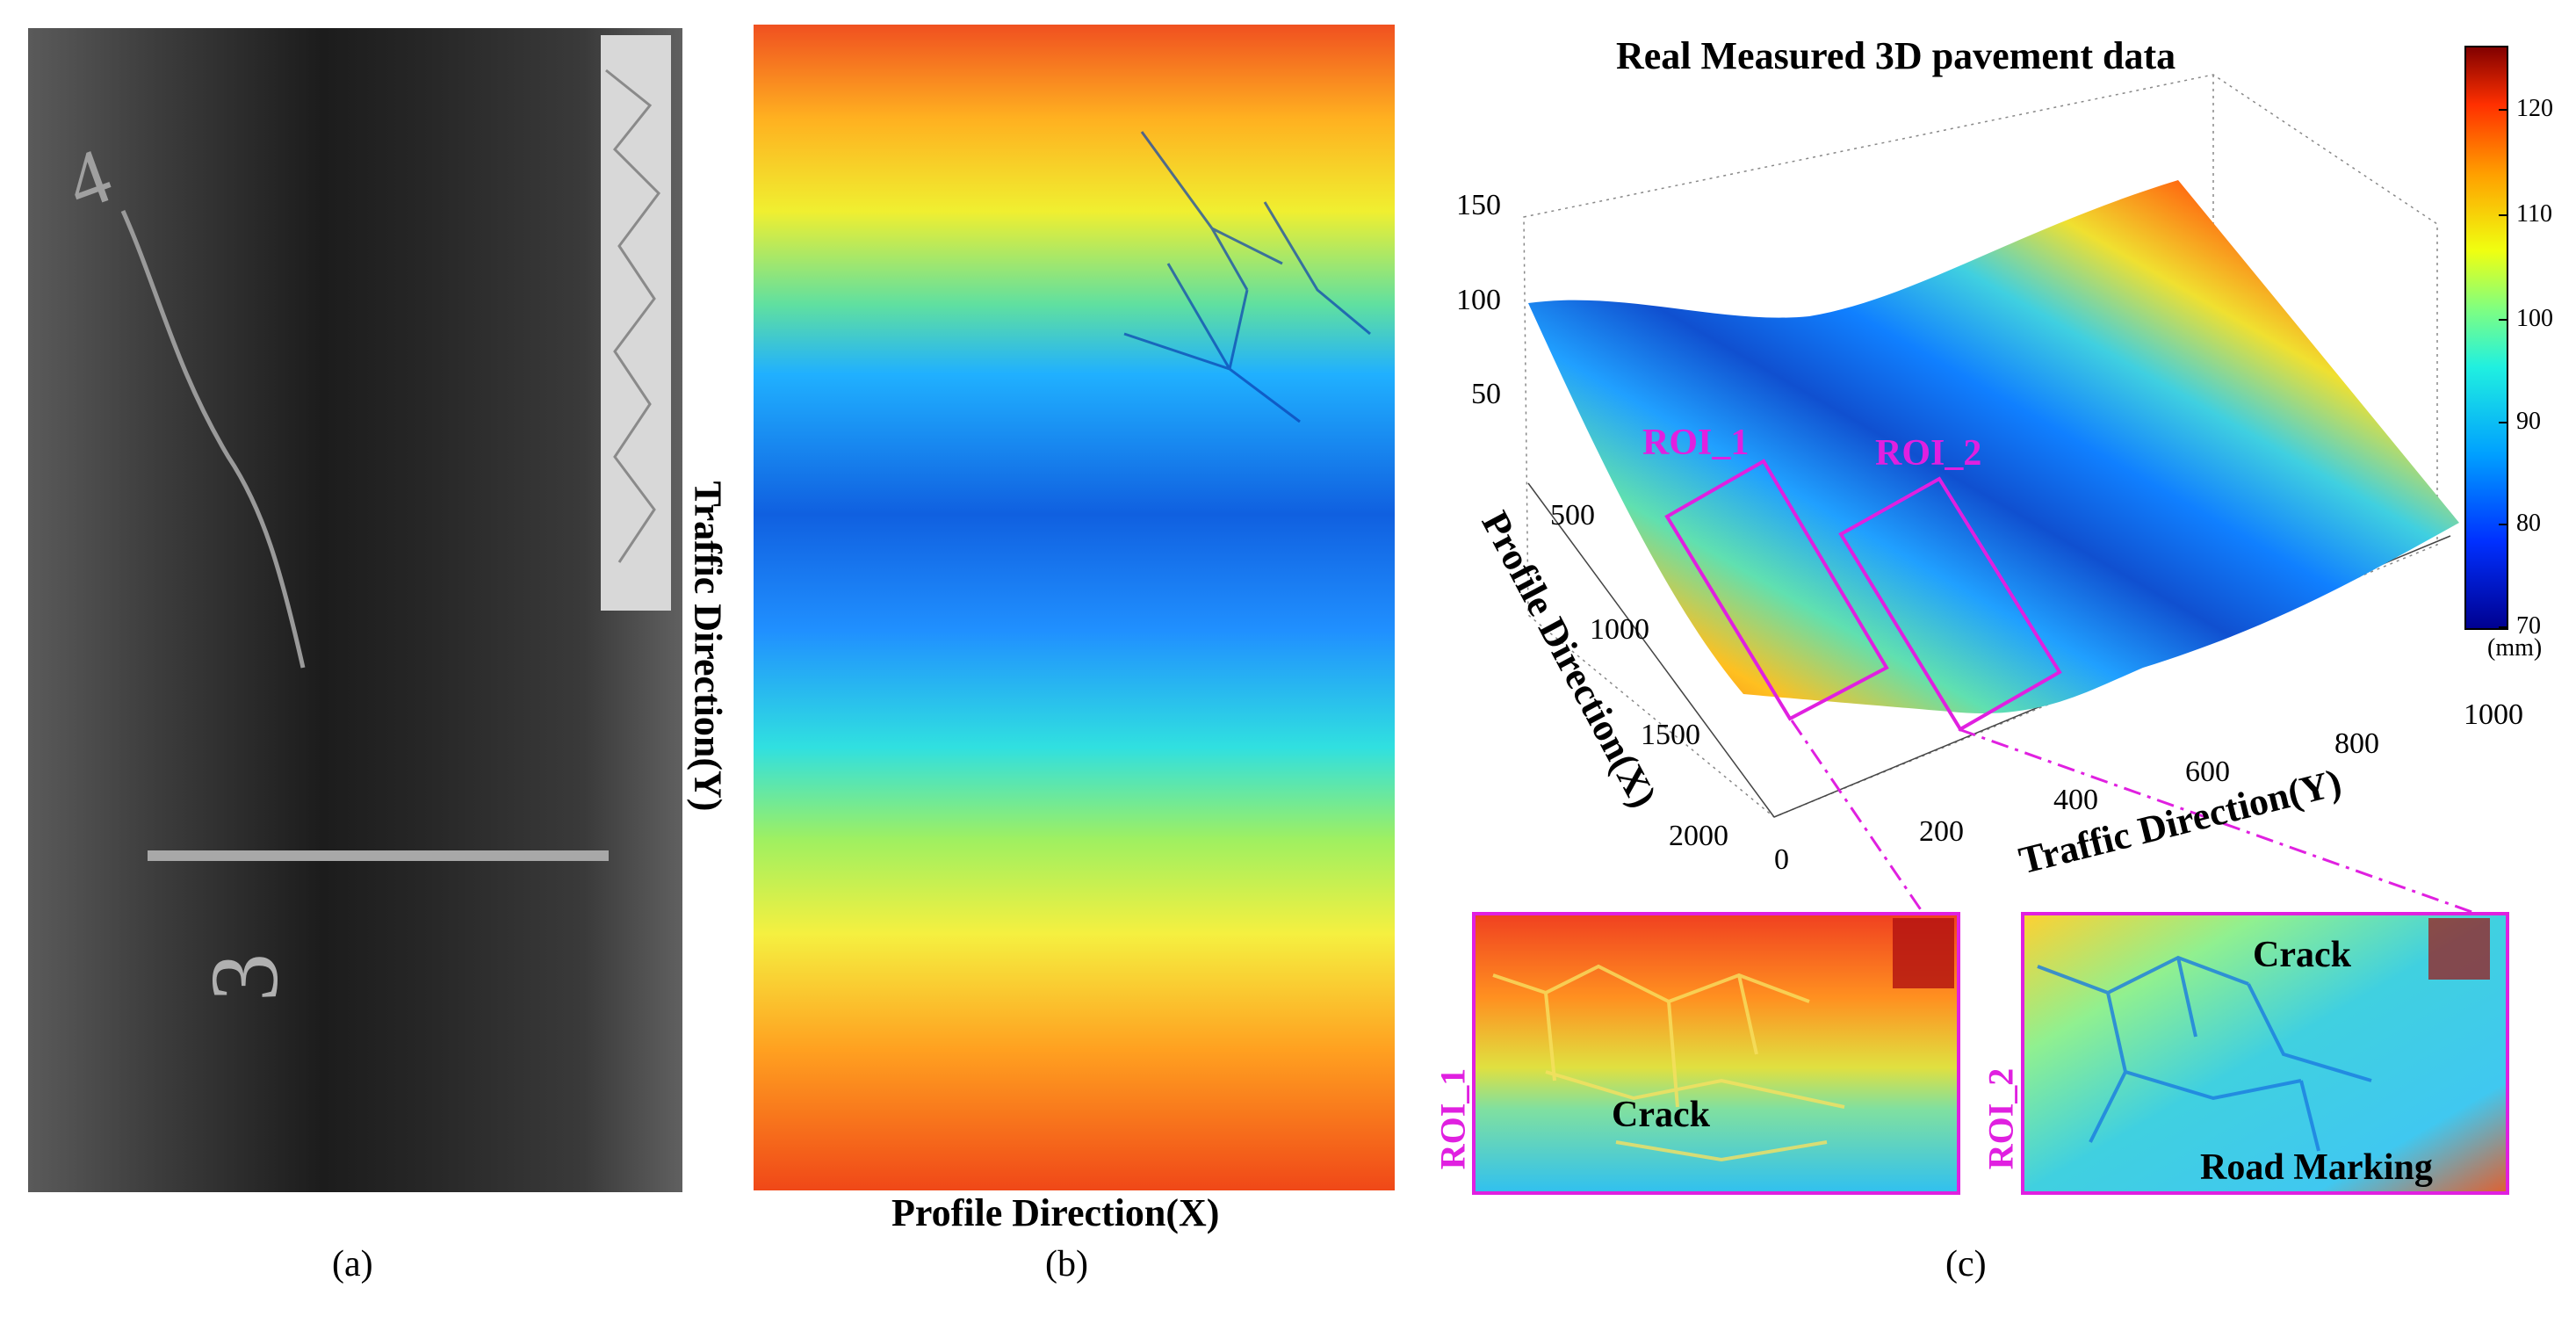 The height and width of the screenshot is (1331, 2576). What do you see at coordinates (2528, 626) in the screenshot?
I see `colorbar-tick: 70` at bounding box center [2528, 626].